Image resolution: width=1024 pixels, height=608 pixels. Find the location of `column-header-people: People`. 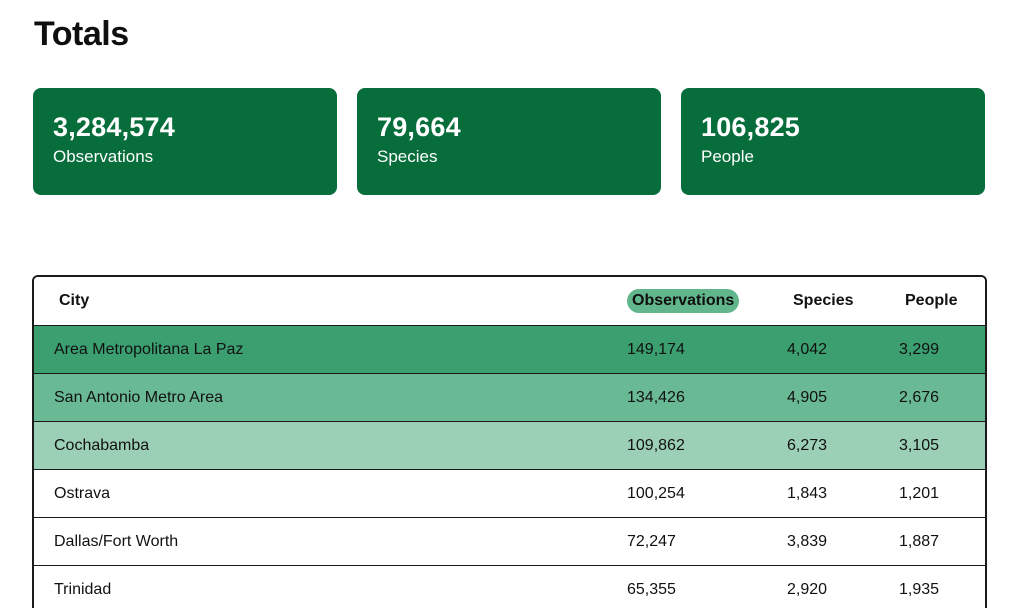

column-header-people: People is located at coordinates (931, 300).